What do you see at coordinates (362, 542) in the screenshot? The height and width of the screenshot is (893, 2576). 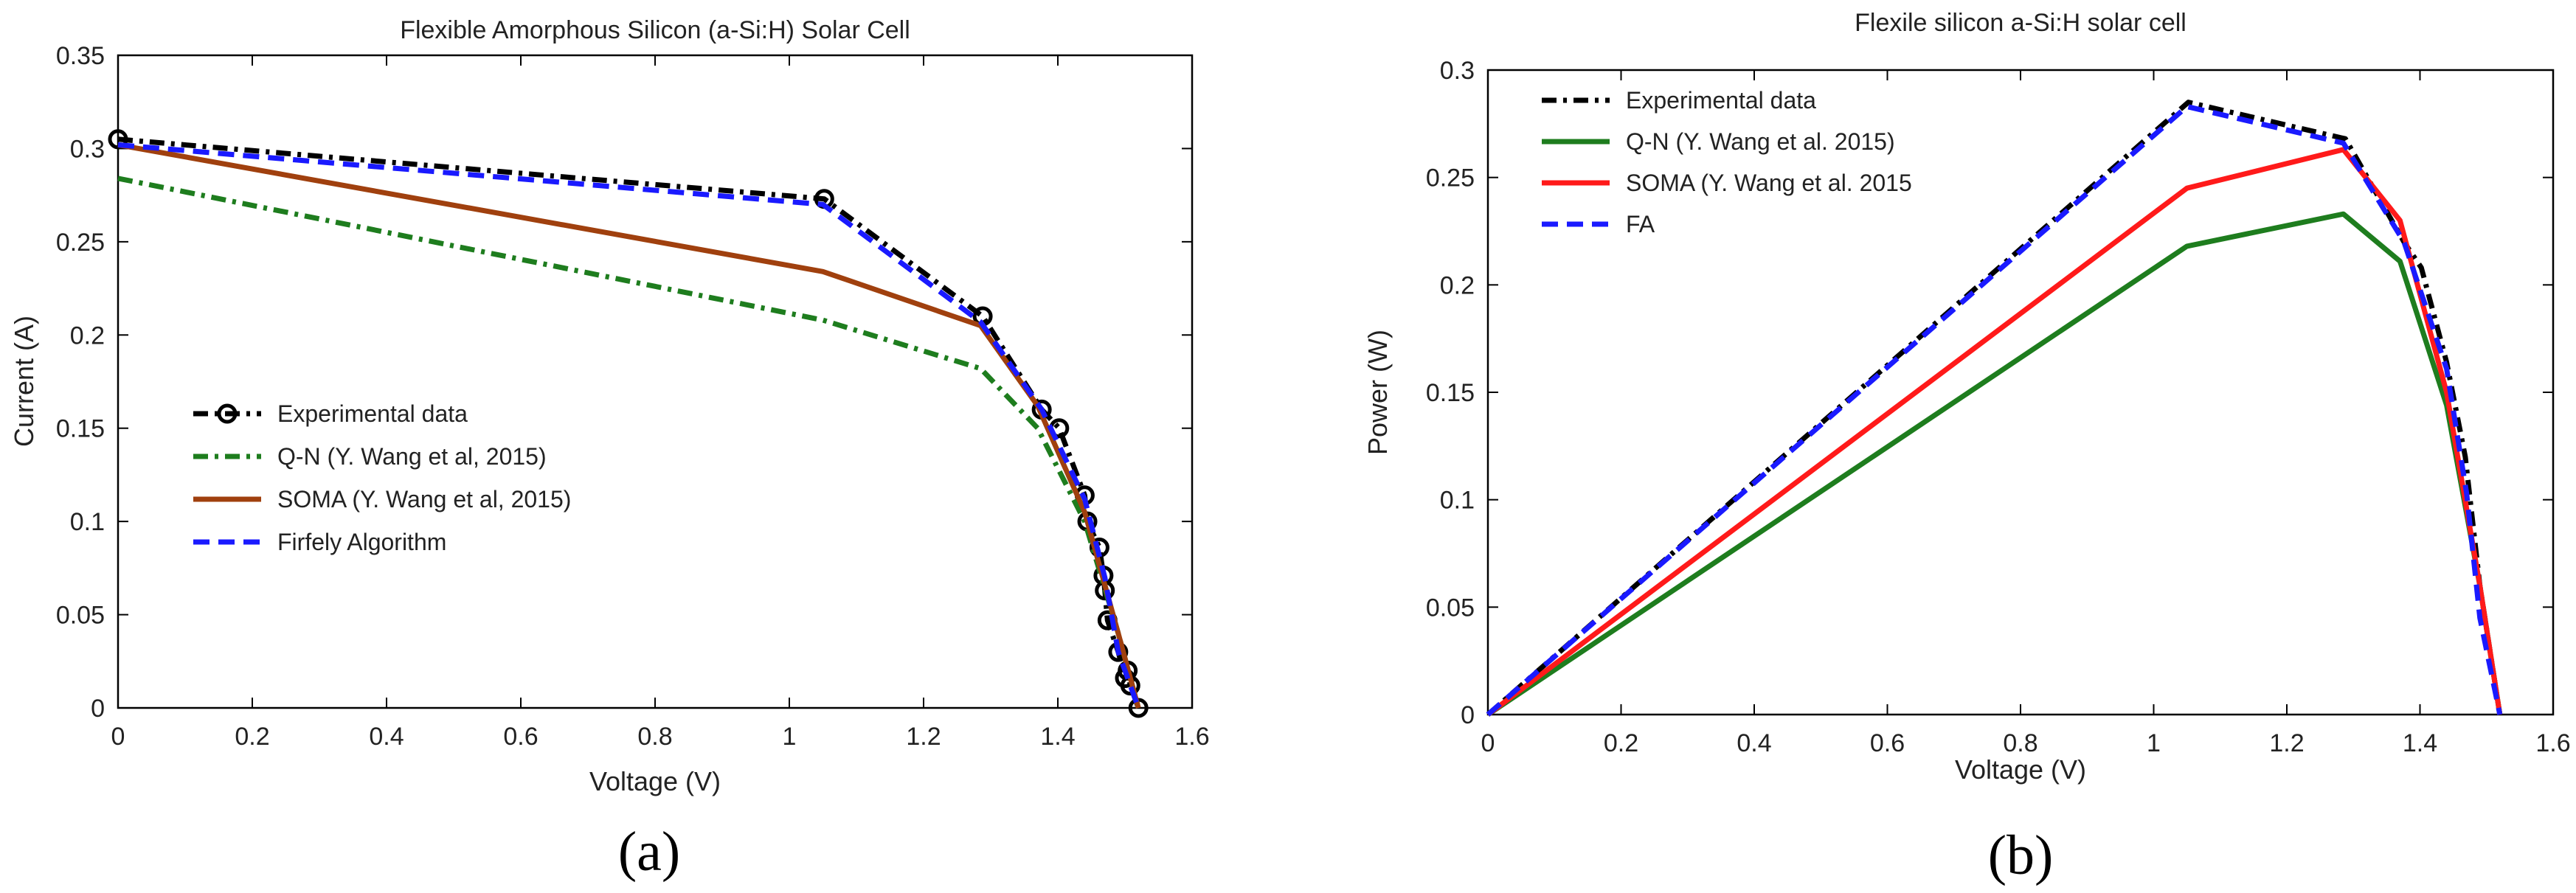 I see `legend-label: Firfely Algorithm` at bounding box center [362, 542].